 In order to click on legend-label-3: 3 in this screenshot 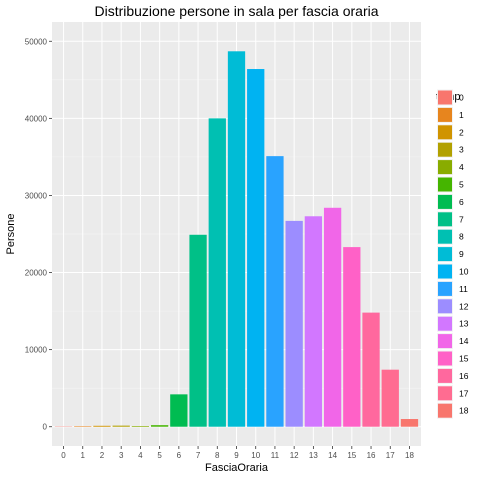, I will do `click(461, 150)`.